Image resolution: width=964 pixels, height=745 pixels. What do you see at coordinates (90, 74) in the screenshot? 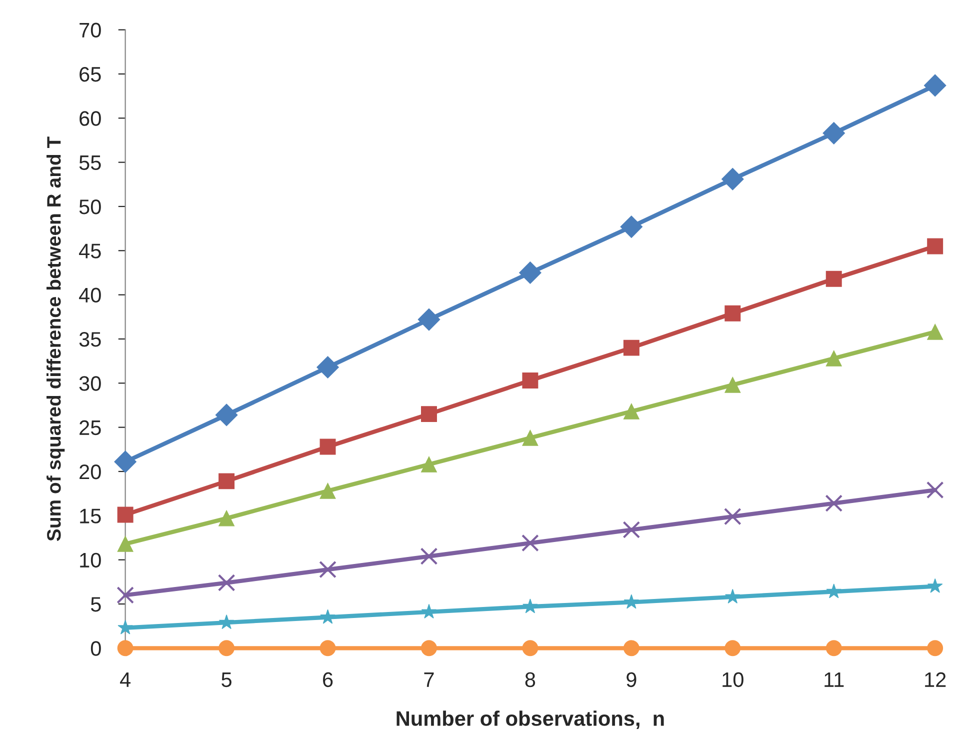
I see `y-tick-label: 65` at bounding box center [90, 74].